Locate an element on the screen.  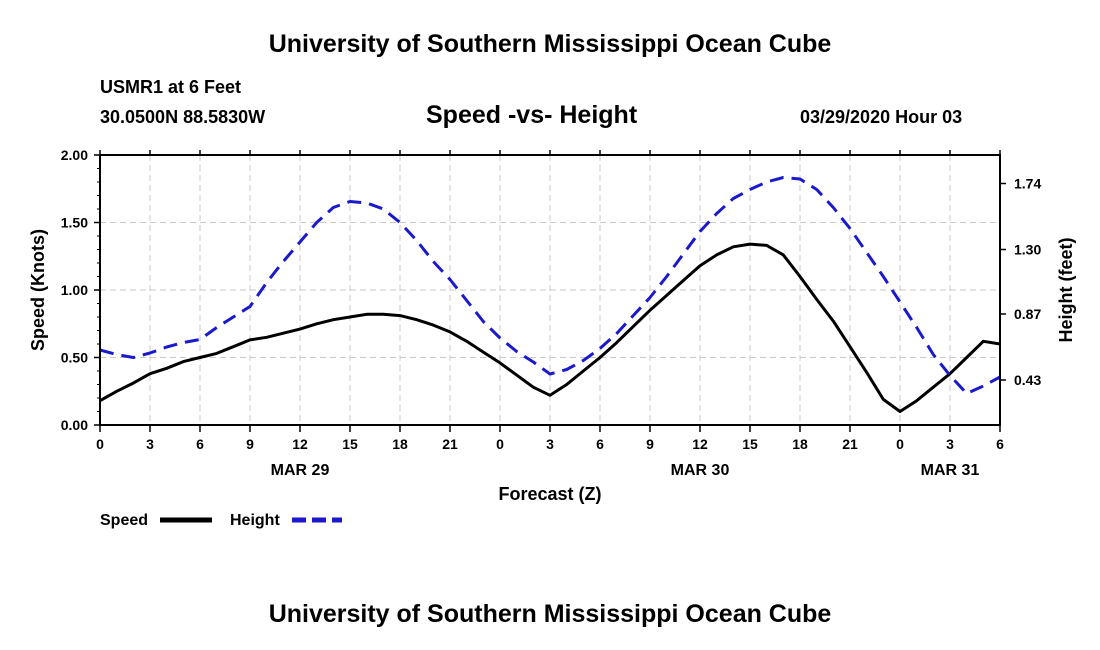
y-axis-left-label: Speed (Knots) is located at coordinates (38, 290).